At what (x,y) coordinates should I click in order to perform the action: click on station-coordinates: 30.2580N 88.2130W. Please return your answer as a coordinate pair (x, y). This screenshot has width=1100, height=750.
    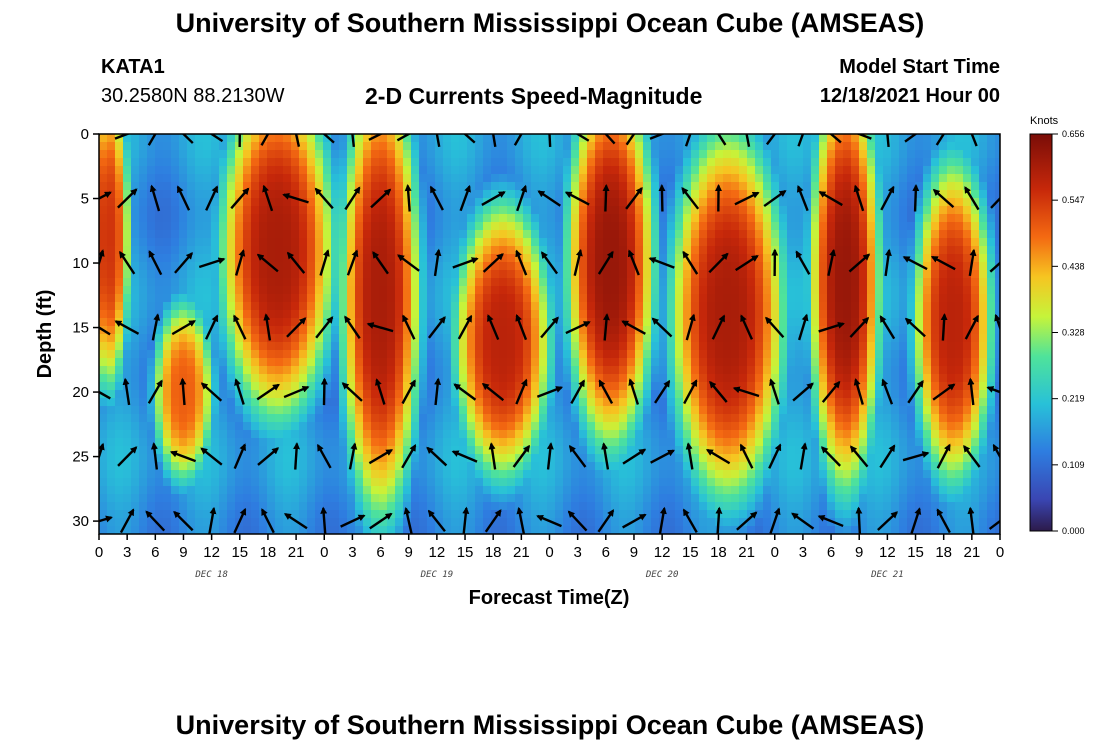
    Looking at the image, I should click on (193, 96).